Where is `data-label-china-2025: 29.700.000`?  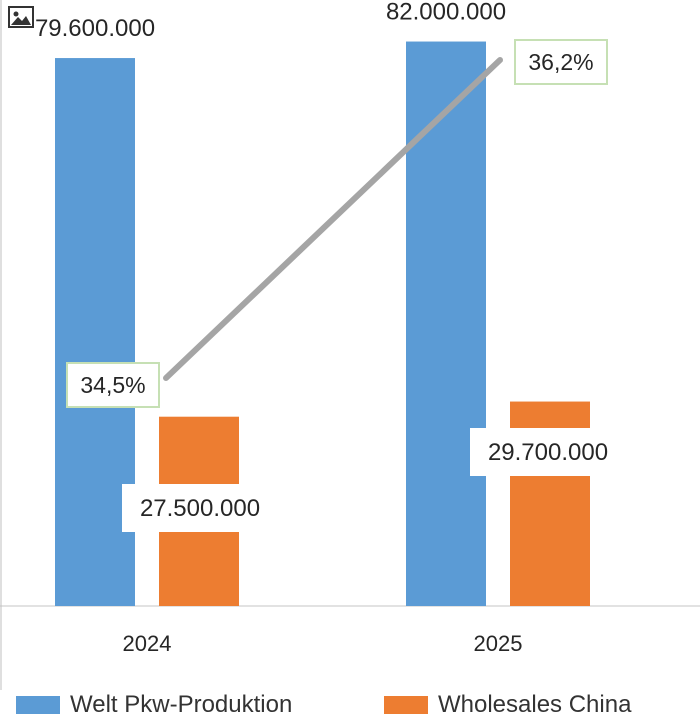
data-label-china-2025: 29.700.000 is located at coordinates (548, 452).